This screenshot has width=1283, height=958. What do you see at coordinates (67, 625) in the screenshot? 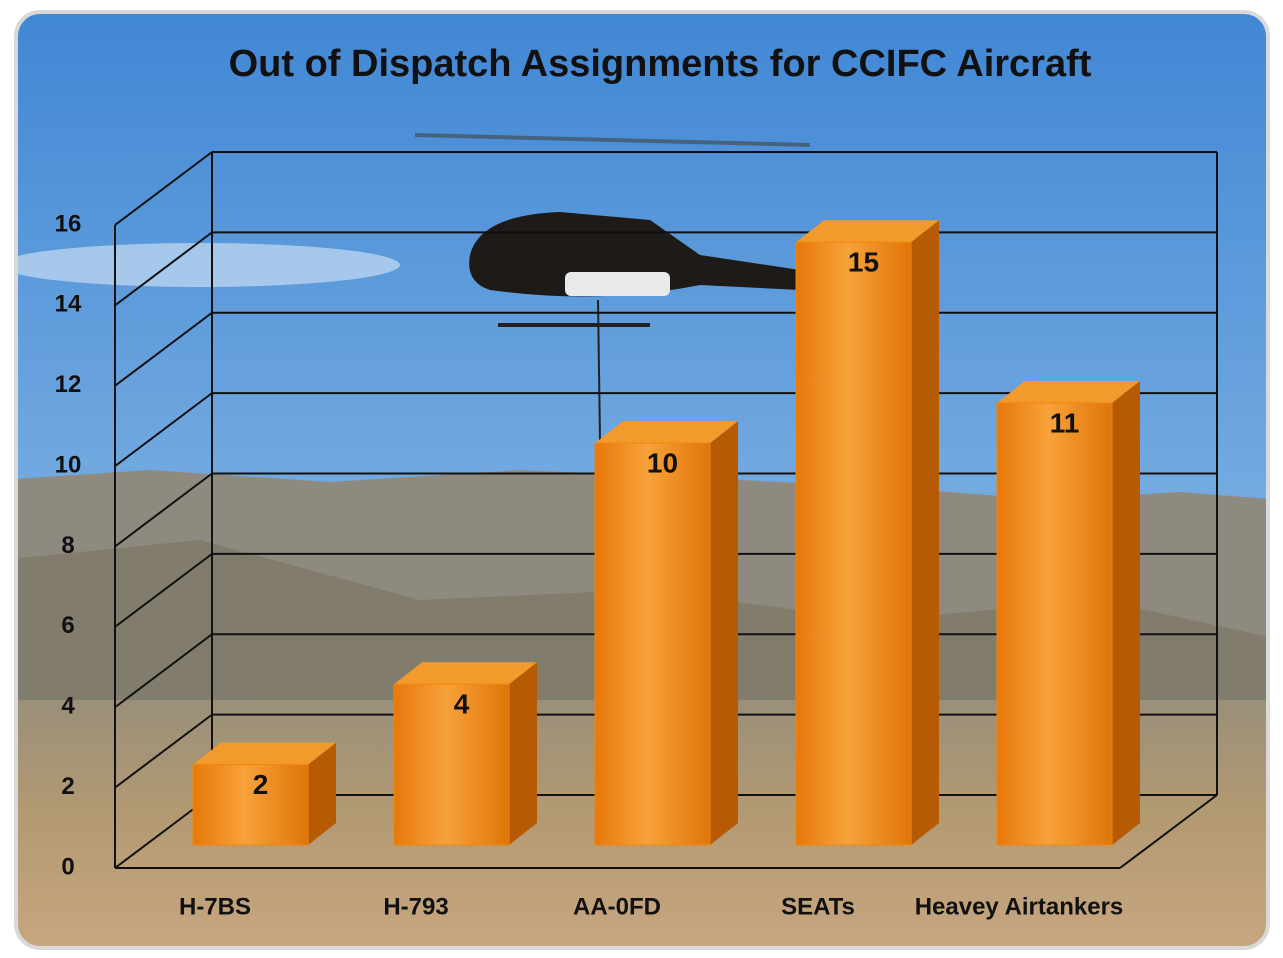
I see `y-tick-label: 6` at bounding box center [67, 625].